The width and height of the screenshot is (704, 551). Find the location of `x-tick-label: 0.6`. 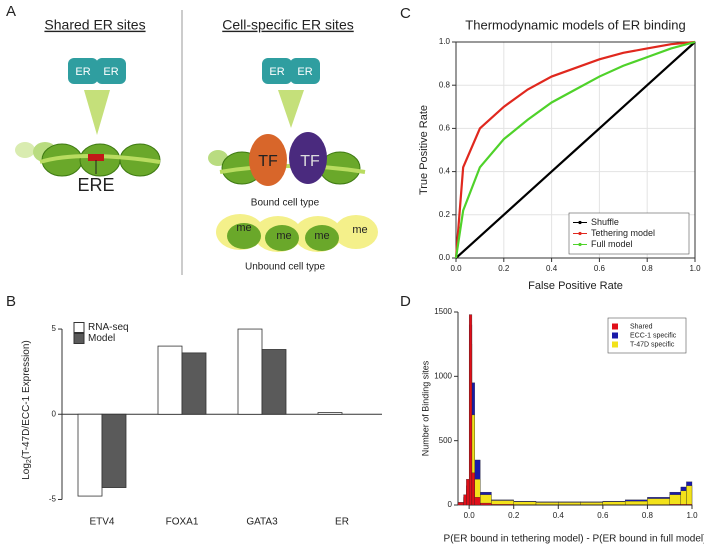

x-tick-label: 0.6 is located at coordinates (600, 268).